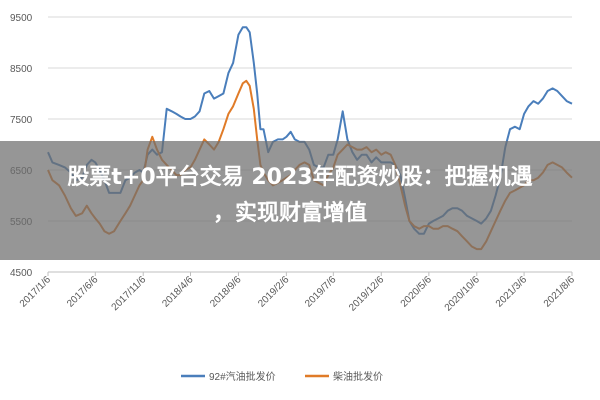 Image resolution: width=600 pixels, height=400 pixels. Describe the element at coordinates (21, 273) in the screenshot. I see `y-tick-label: 4500` at that location.